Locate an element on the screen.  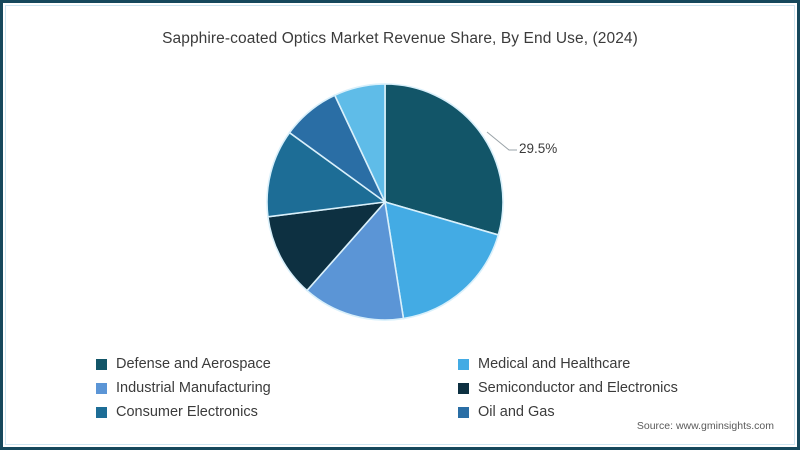
legend-item-defense-and-aerospace: Defense and Aerospace is located at coordinates (277, 364).